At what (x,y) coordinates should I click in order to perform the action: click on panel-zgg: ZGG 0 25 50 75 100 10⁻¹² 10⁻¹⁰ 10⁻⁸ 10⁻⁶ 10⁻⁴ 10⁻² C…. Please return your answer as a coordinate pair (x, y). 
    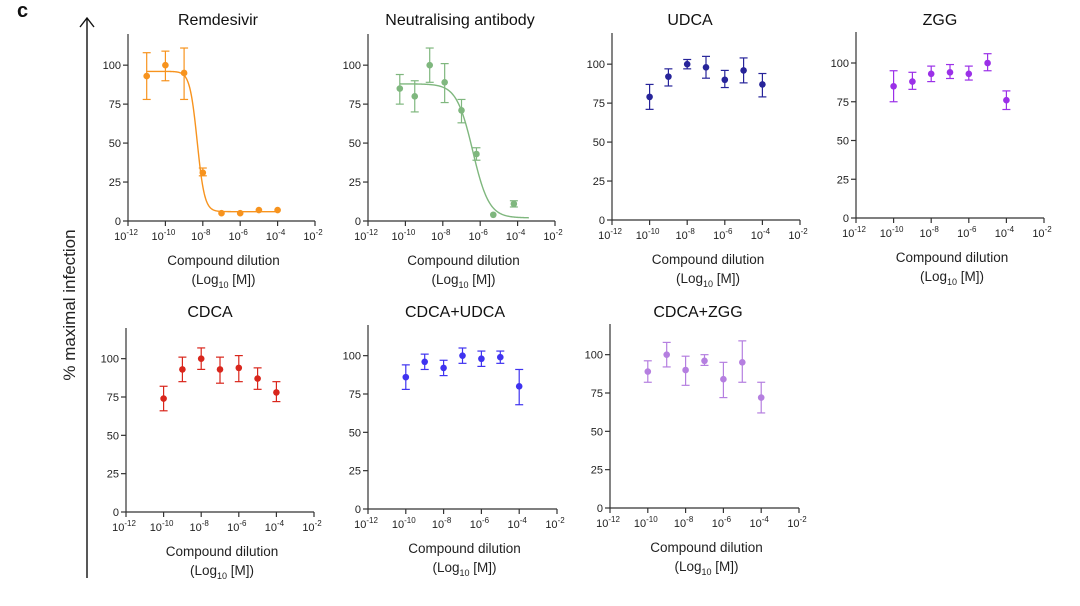
    Looking at the image, I should click on (942, 149).